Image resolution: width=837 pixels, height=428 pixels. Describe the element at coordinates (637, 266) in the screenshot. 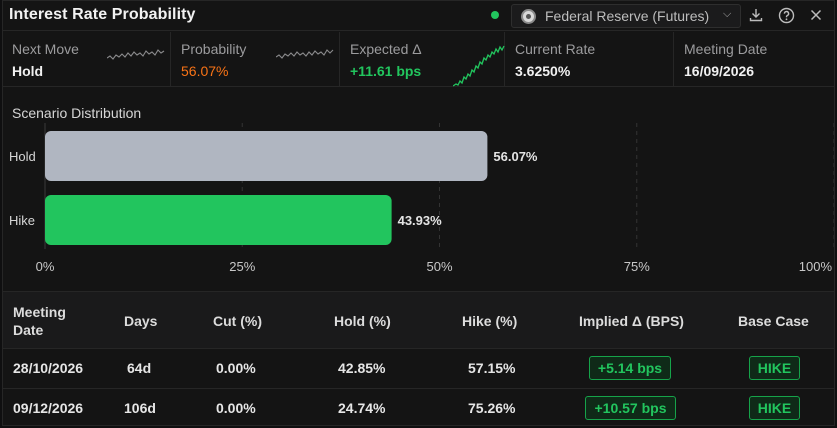

I see `tick-label: 75%` at that location.